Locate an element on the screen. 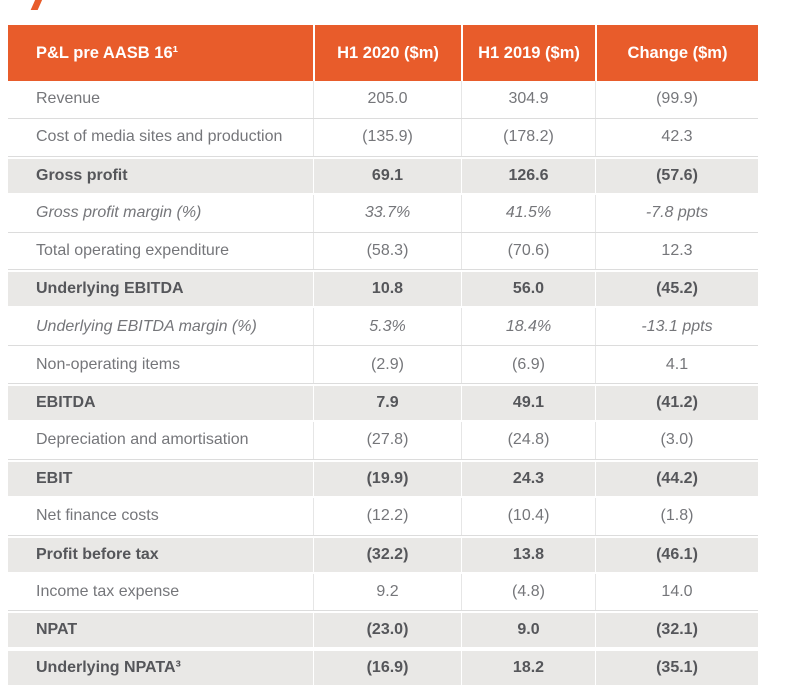  row-change-cell: 14.0 is located at coordinates (676, 592).